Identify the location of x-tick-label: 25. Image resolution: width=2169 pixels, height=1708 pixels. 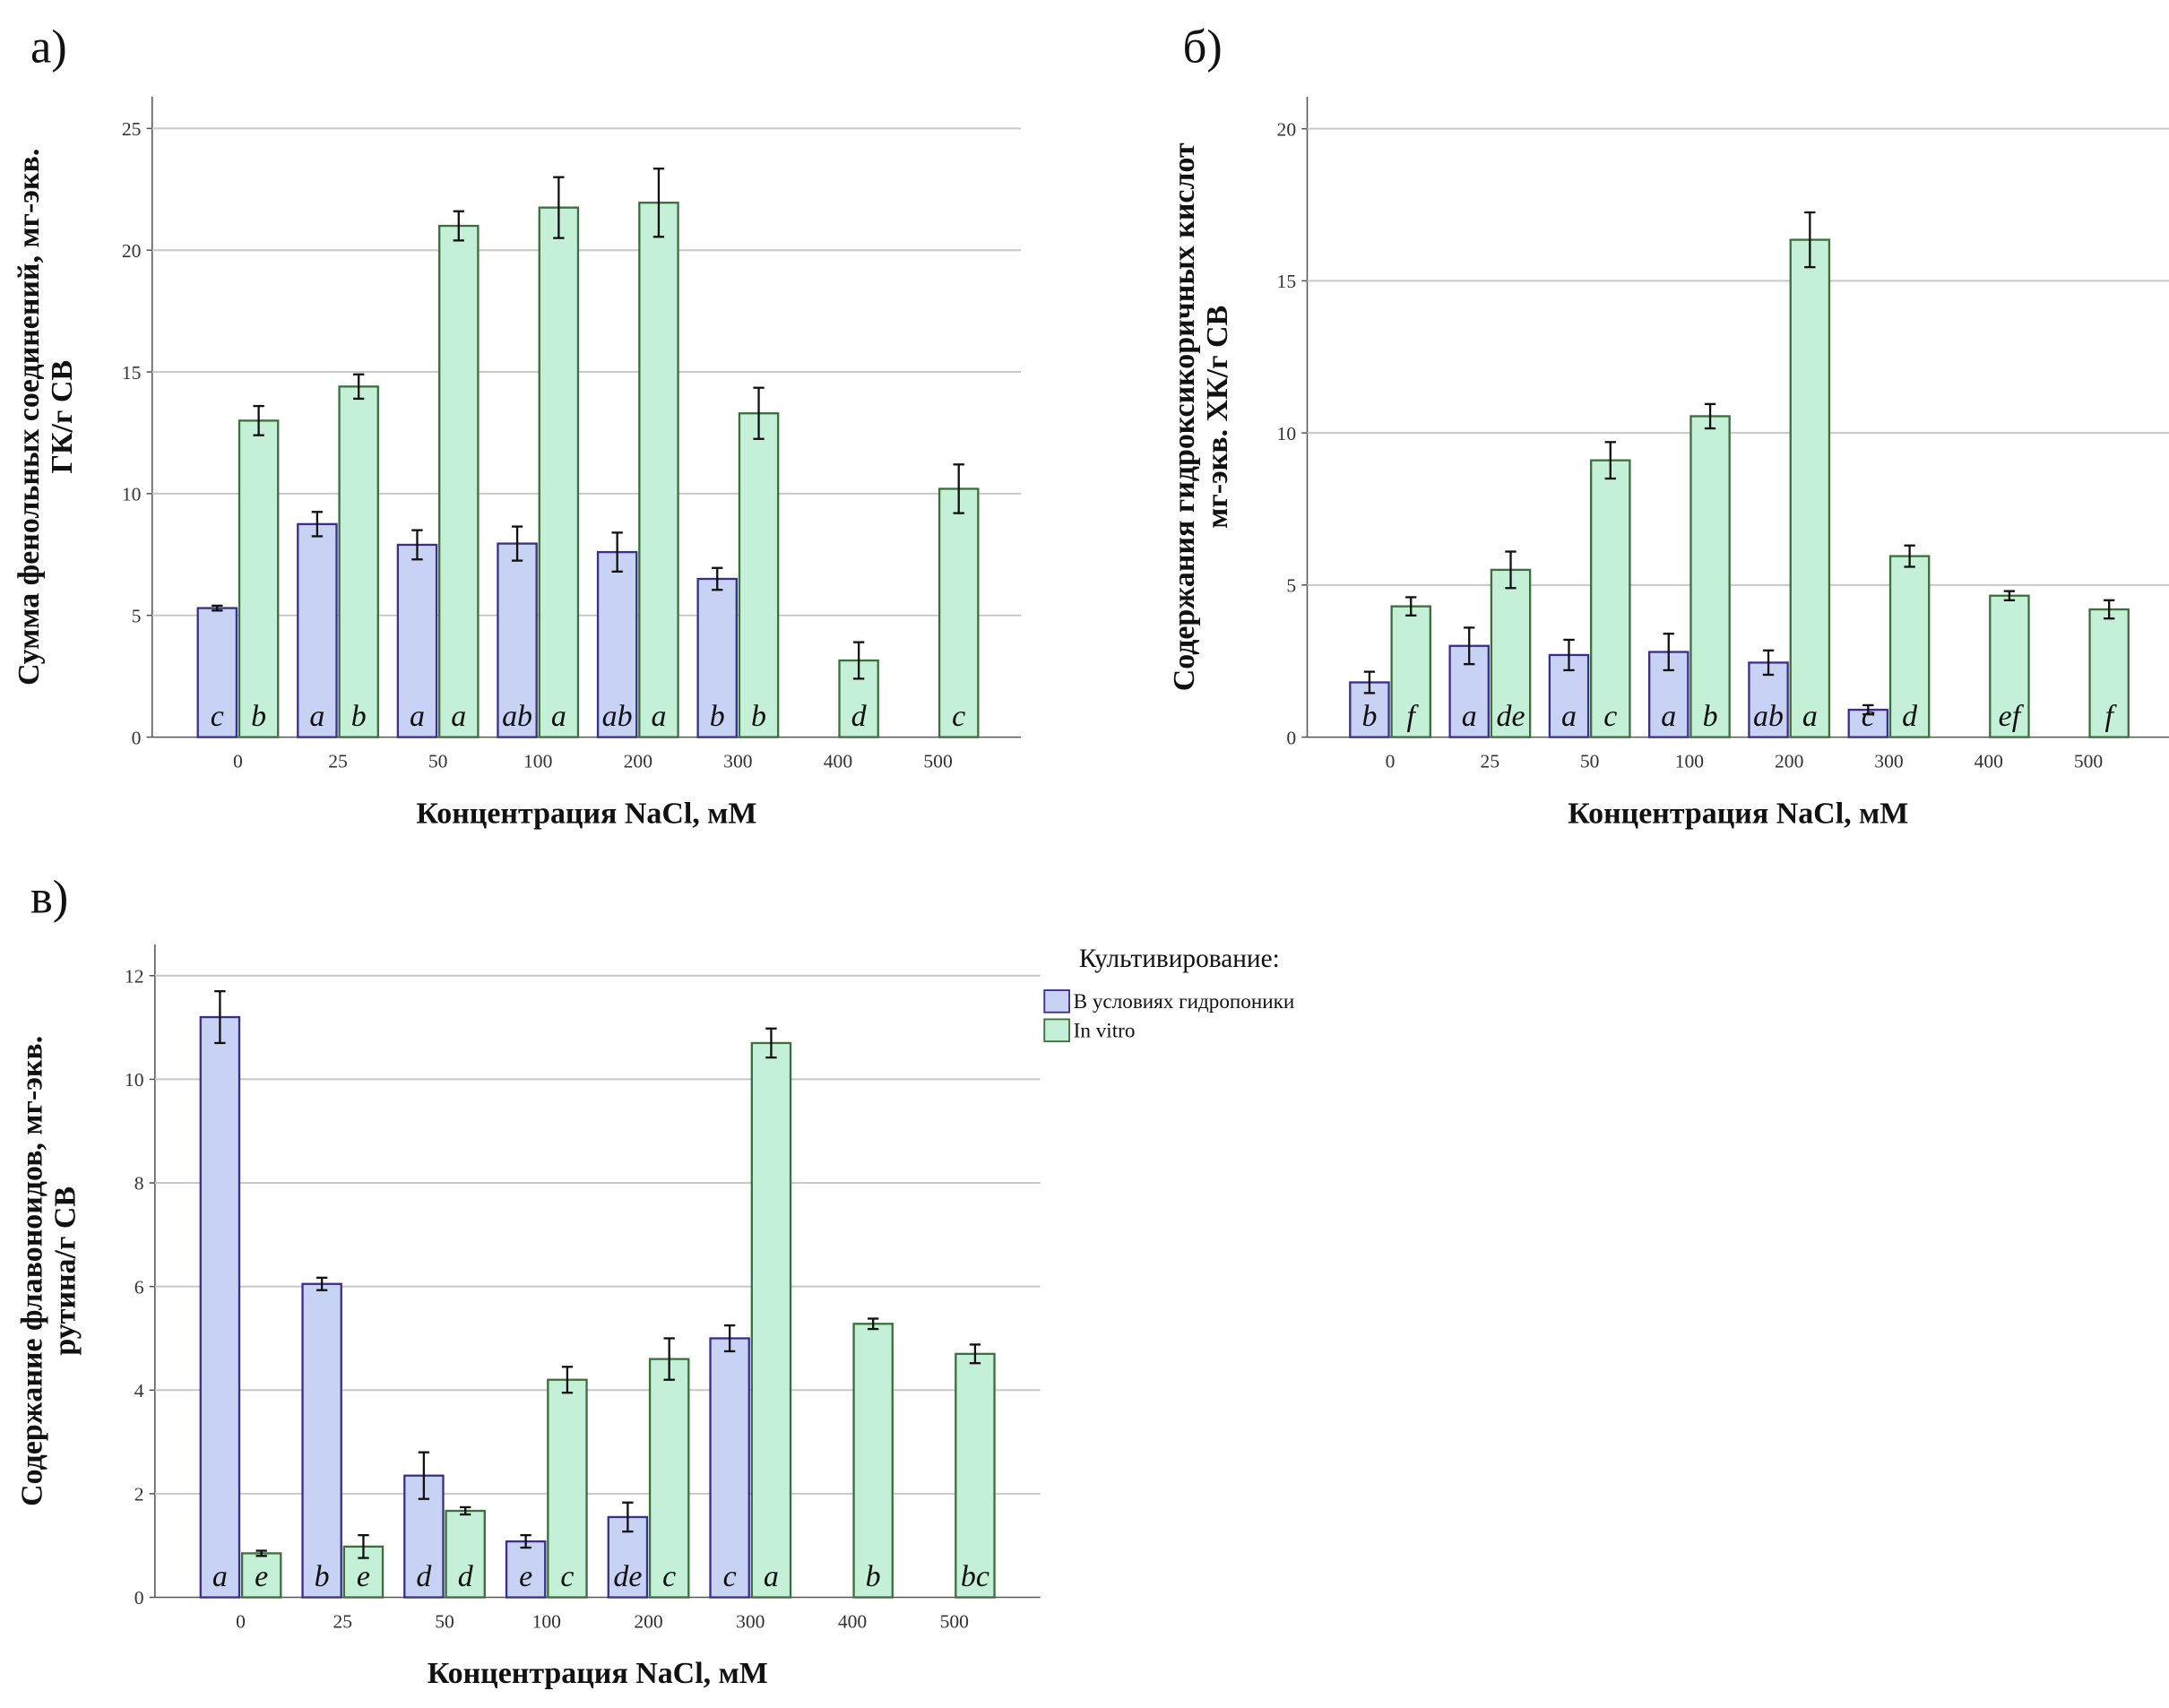
(342, 1621).